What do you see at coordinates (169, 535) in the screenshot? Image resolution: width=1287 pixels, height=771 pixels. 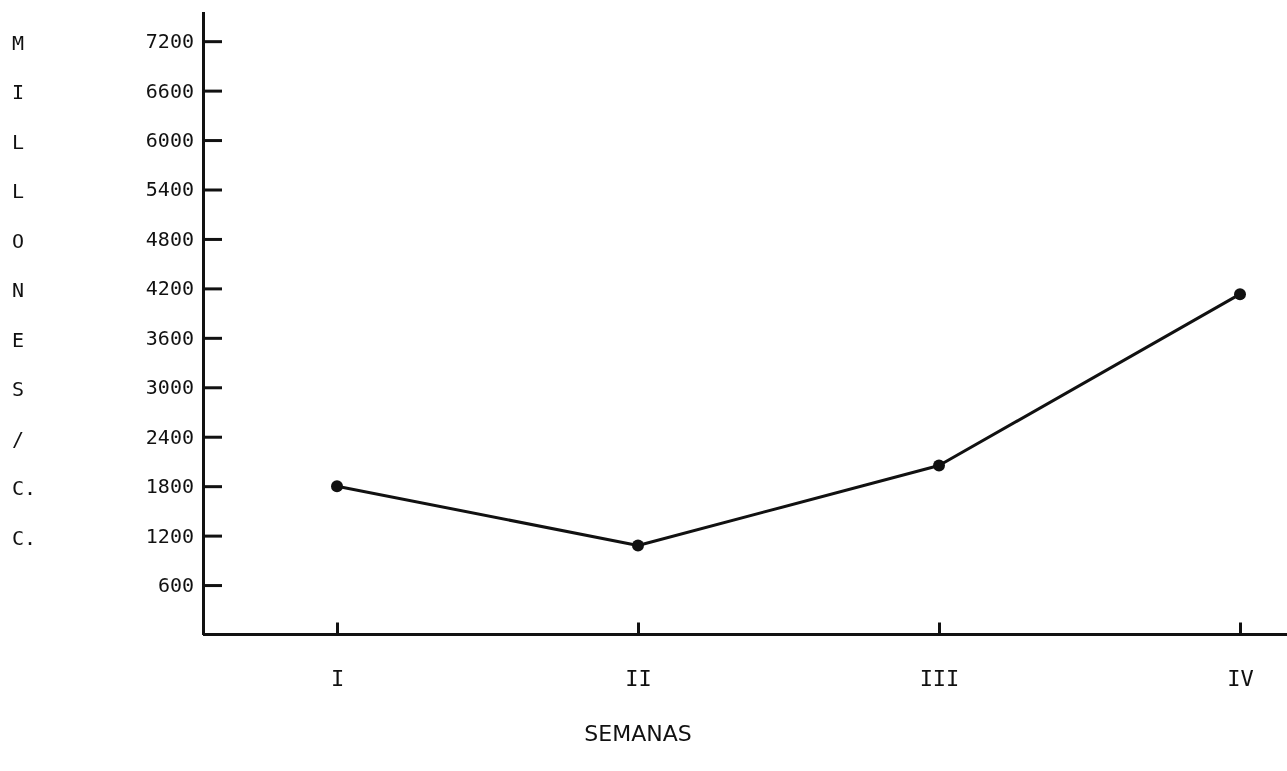 I see `y-tick-label: 1200` at bounding box center [169, 535].